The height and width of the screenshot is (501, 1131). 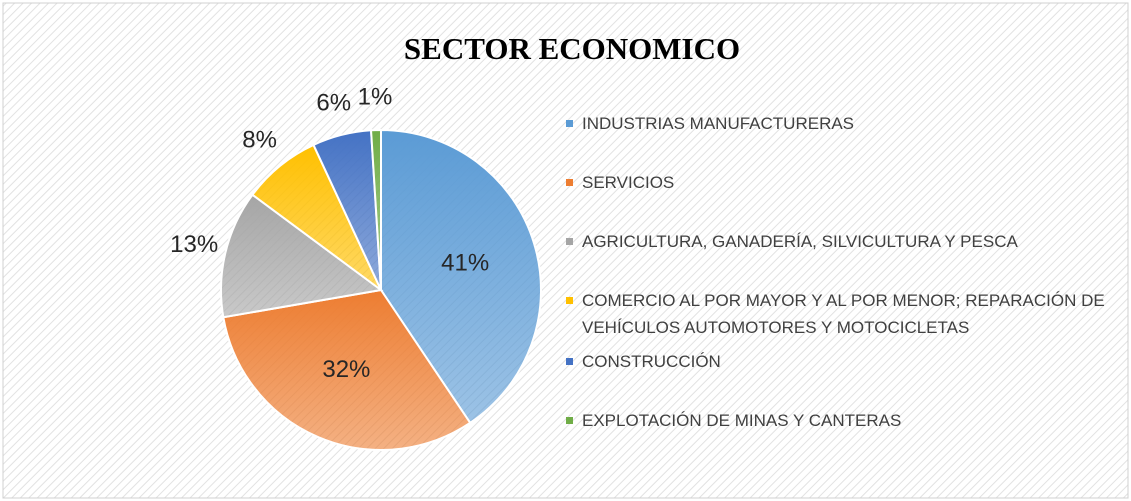 What do you see at coordinates (628, 182) in the screenshot?
I see `legend-label: SERVICIOS` at bounding box center [628, 182].